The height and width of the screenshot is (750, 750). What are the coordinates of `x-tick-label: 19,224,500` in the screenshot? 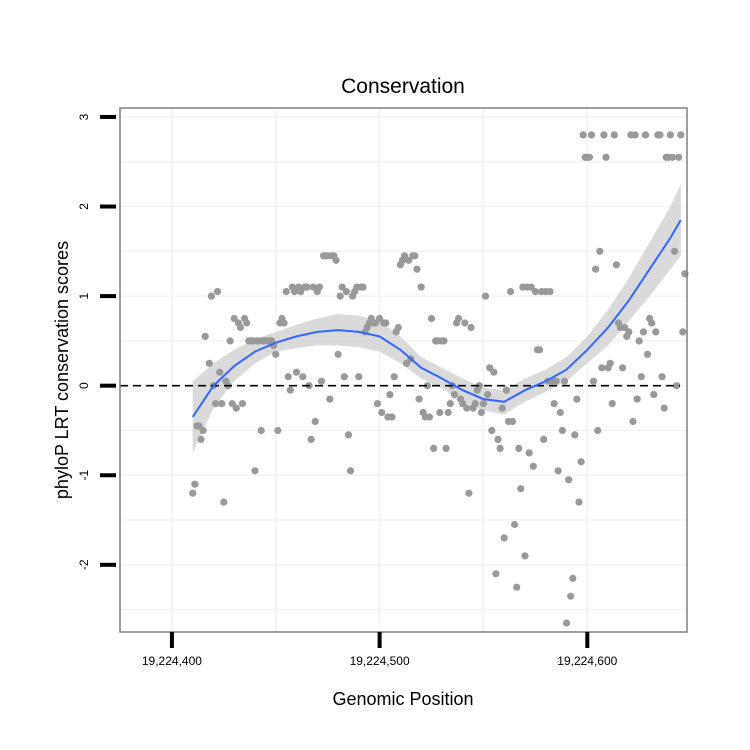 It's located at (380, 661).